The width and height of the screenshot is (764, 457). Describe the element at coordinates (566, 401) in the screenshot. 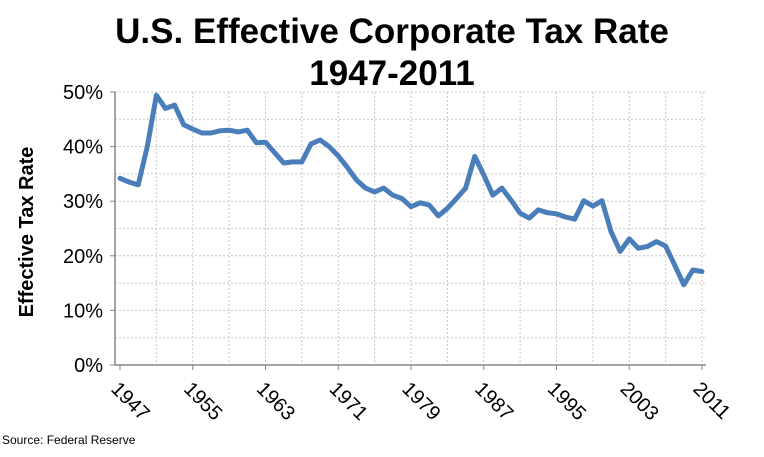

I see `x-tick-label: 1995` at that location.